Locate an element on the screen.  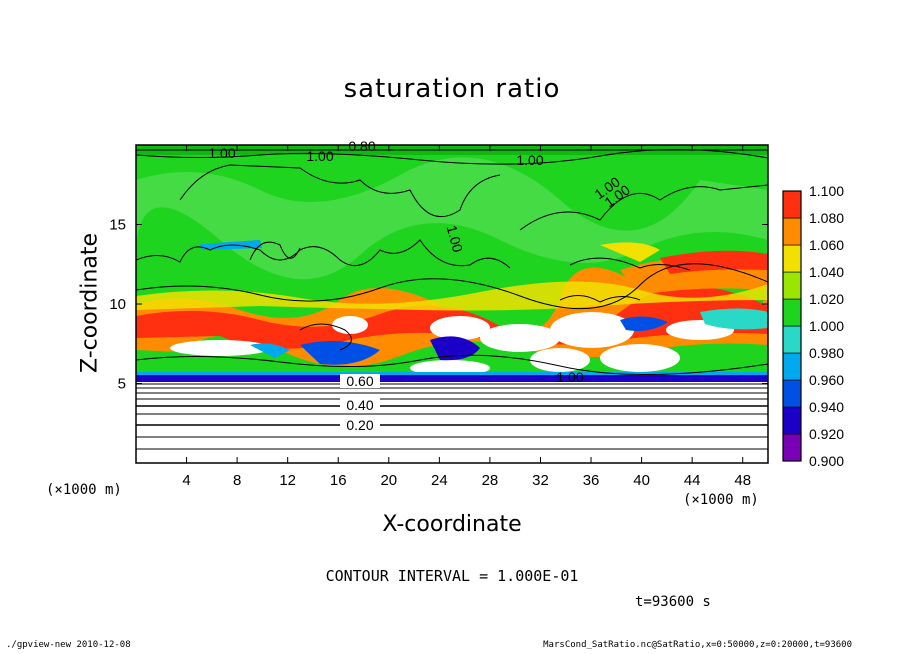
x-tick-label: 4 is located at coordinates (186, 480).